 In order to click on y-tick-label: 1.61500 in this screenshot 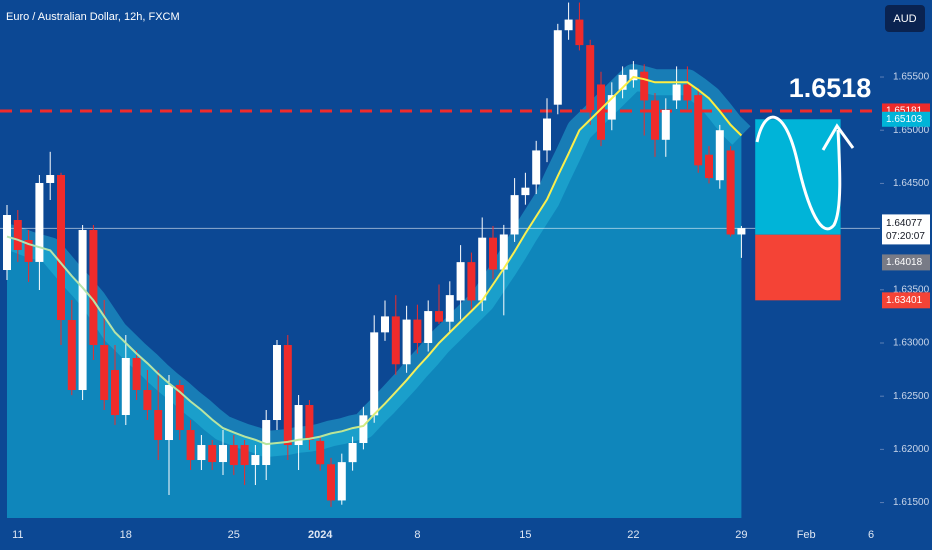, I will do `click(911, 502)`.